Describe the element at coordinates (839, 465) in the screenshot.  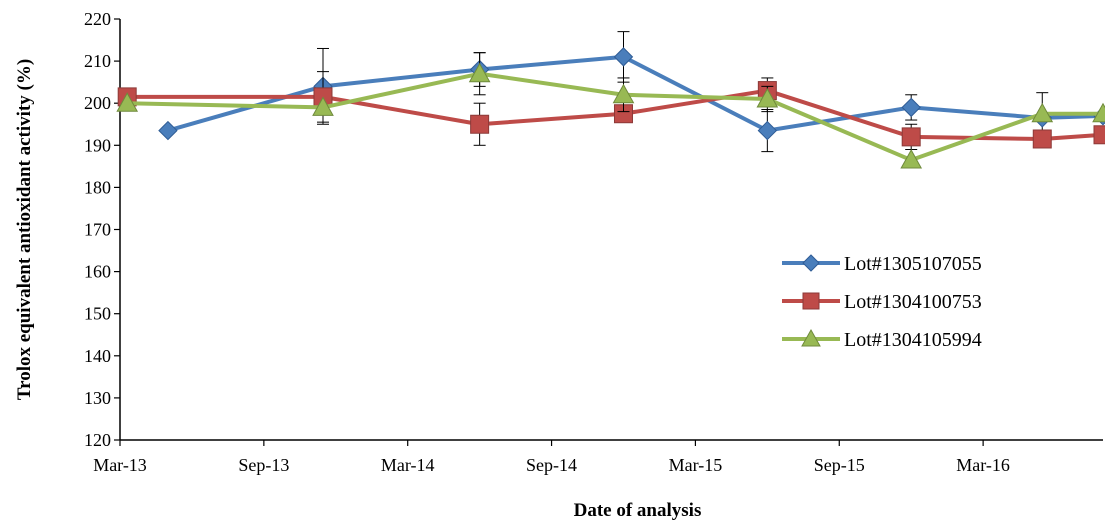
I see `x-tick-label: Sep-15` at that location.